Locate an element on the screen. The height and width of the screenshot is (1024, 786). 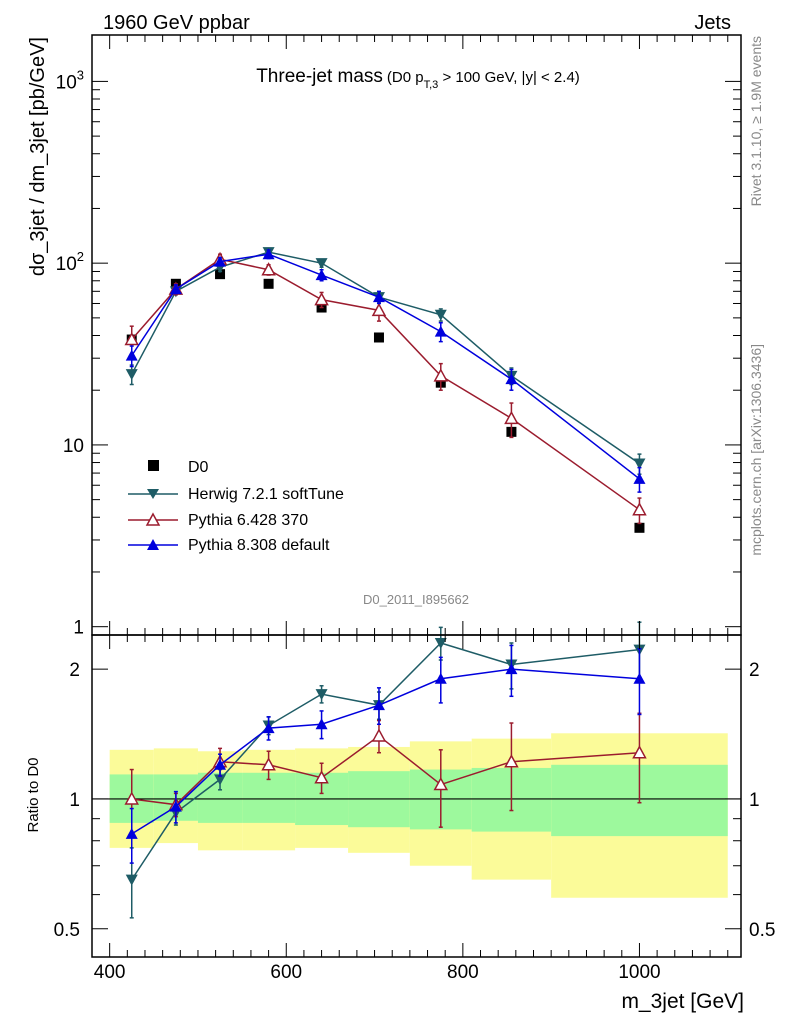
legend-label-pythia8: Pythia 8.308 default is located at coordinates (259, 545).